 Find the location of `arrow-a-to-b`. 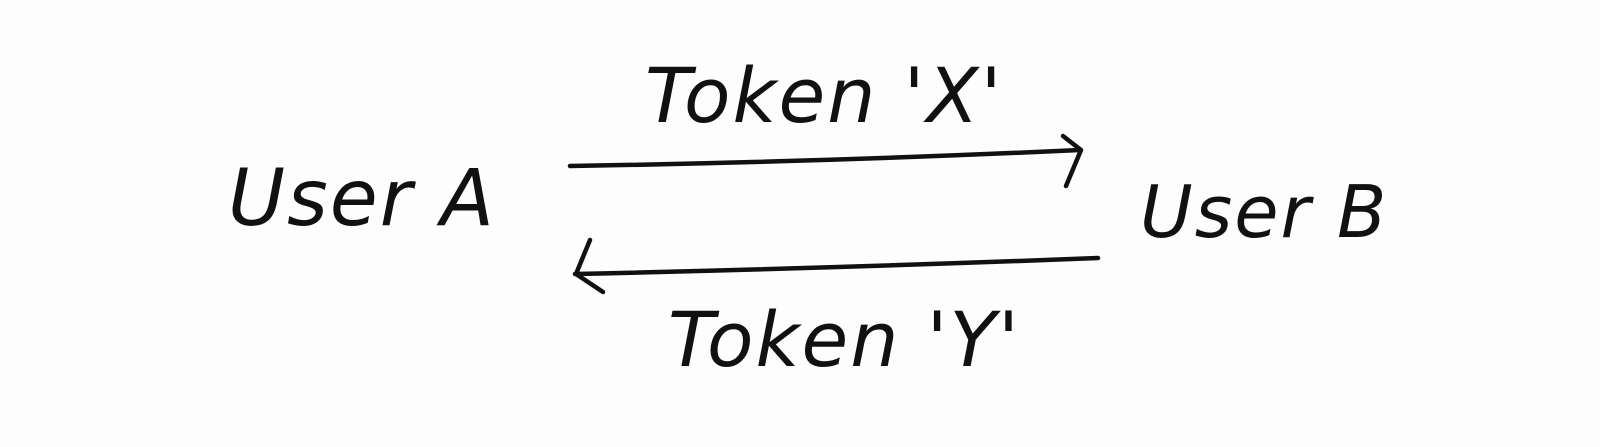

arrow-a-to-b is located at coordinates (825, 161).